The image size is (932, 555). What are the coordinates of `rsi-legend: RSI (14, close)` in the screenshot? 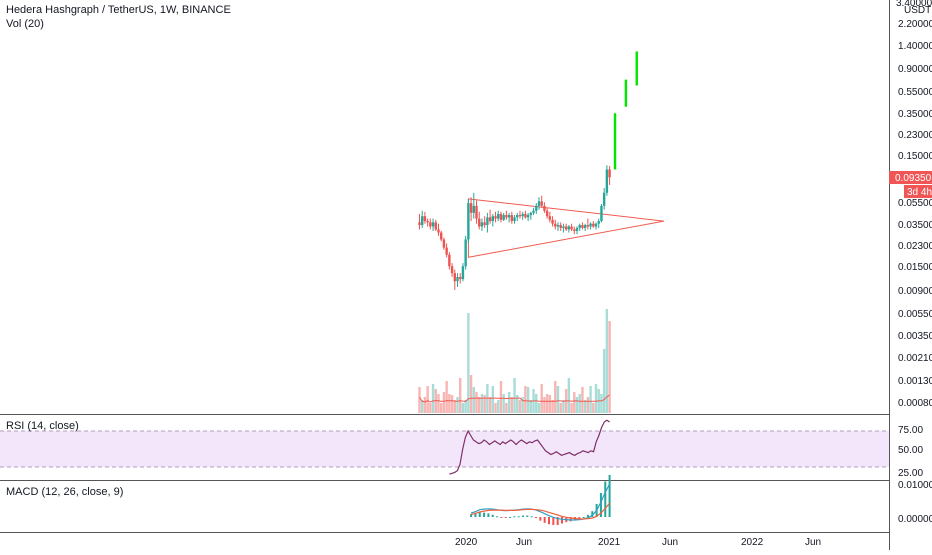 It's located at (42, 426).